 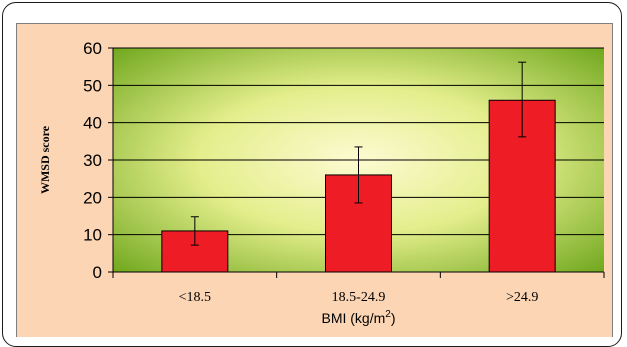 I want to click on y-tick-label: 50, so click(x=92, y=85).